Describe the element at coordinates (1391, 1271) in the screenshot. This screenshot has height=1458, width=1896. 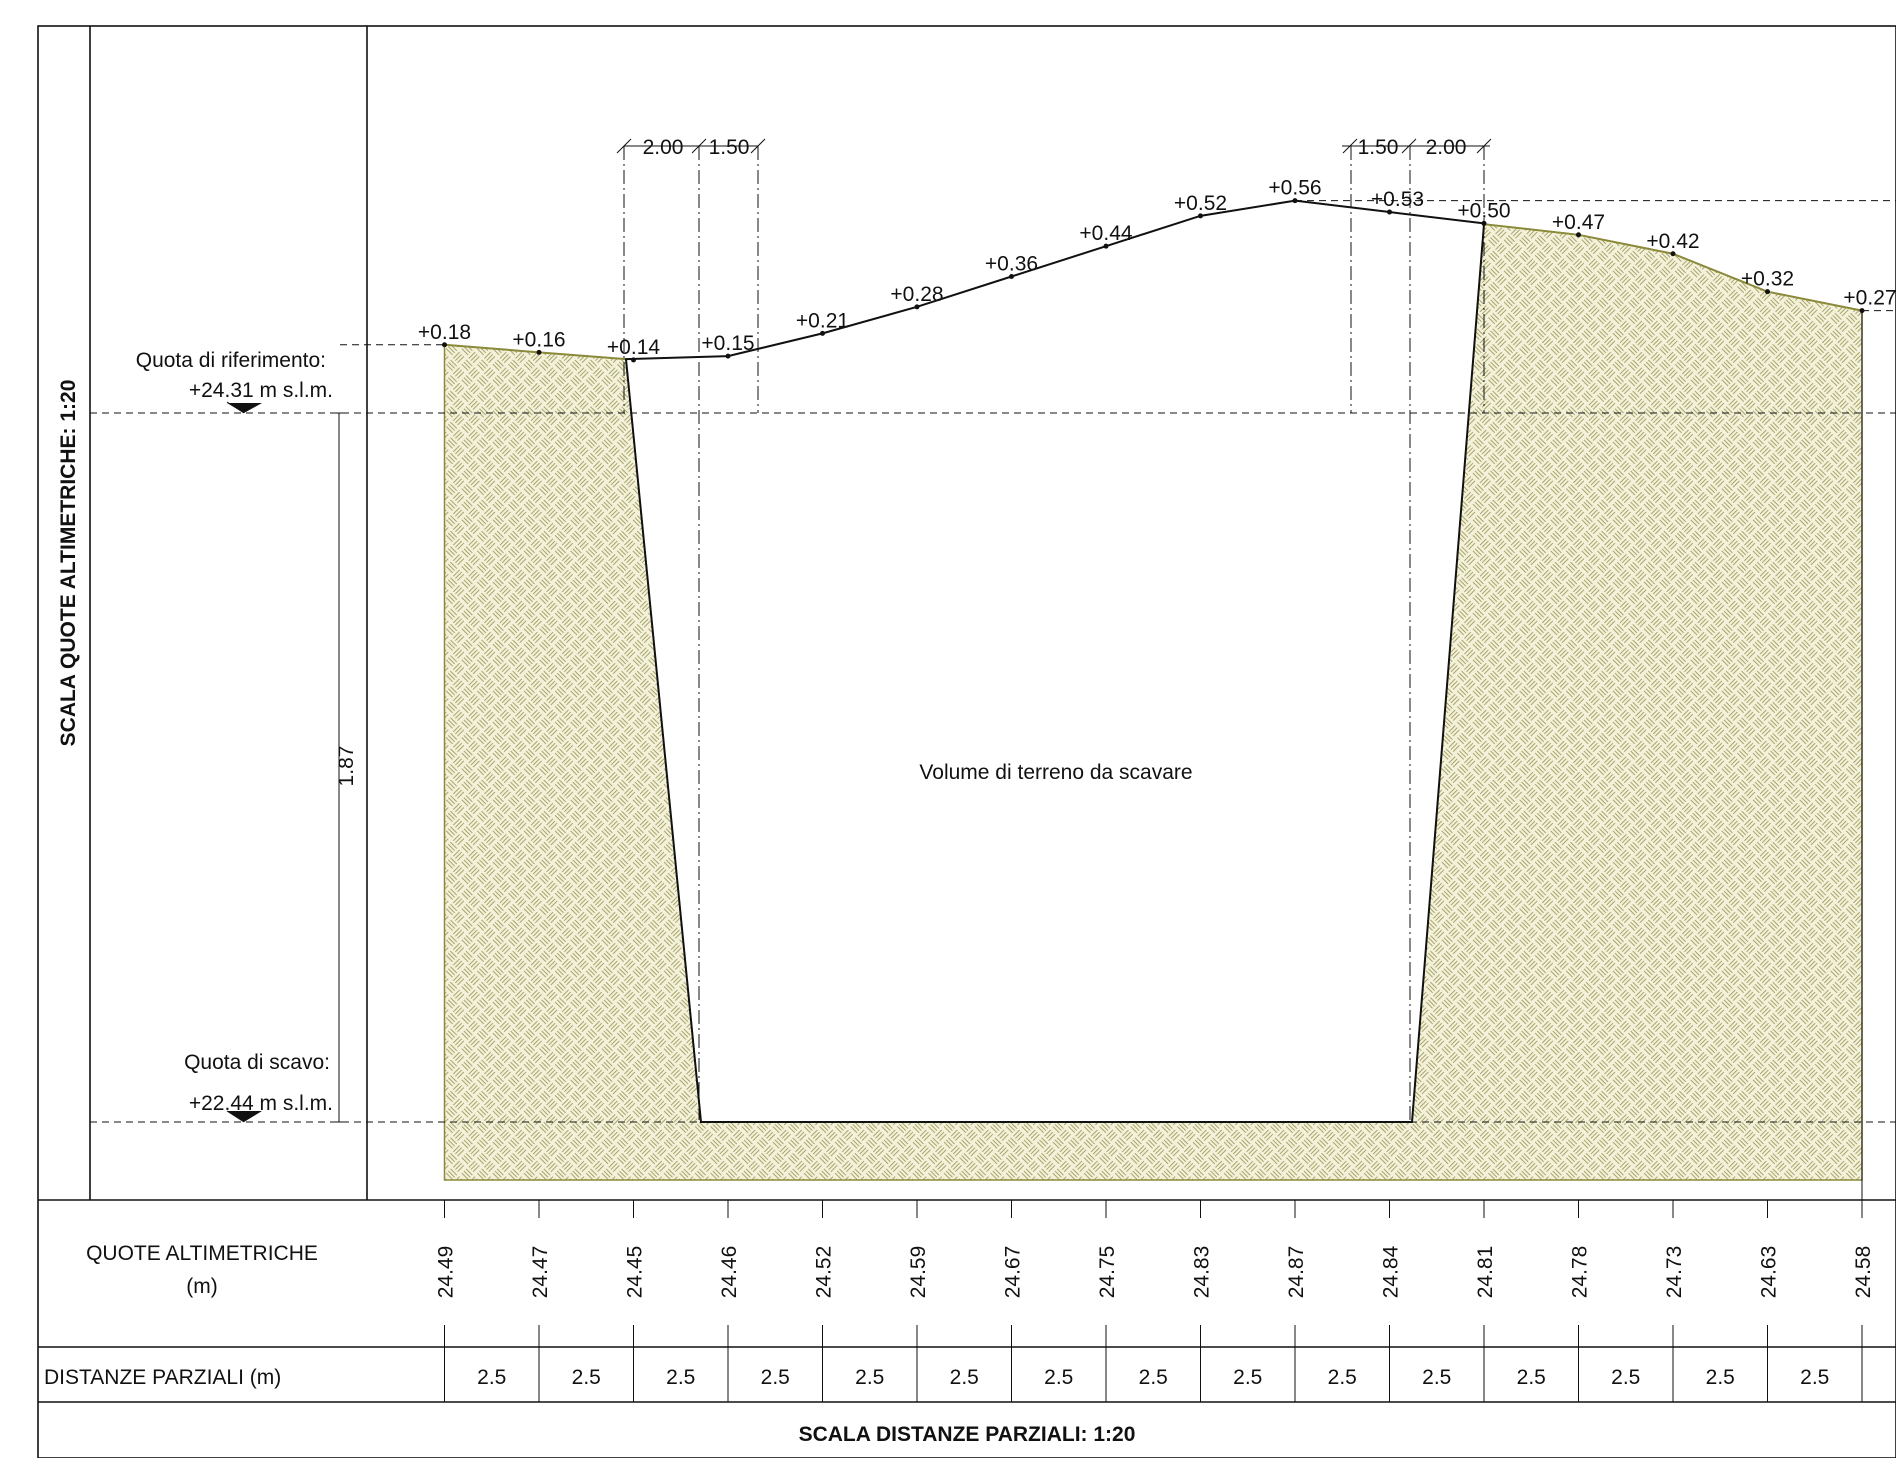
I see `elevation-value: 24.84` at that location.